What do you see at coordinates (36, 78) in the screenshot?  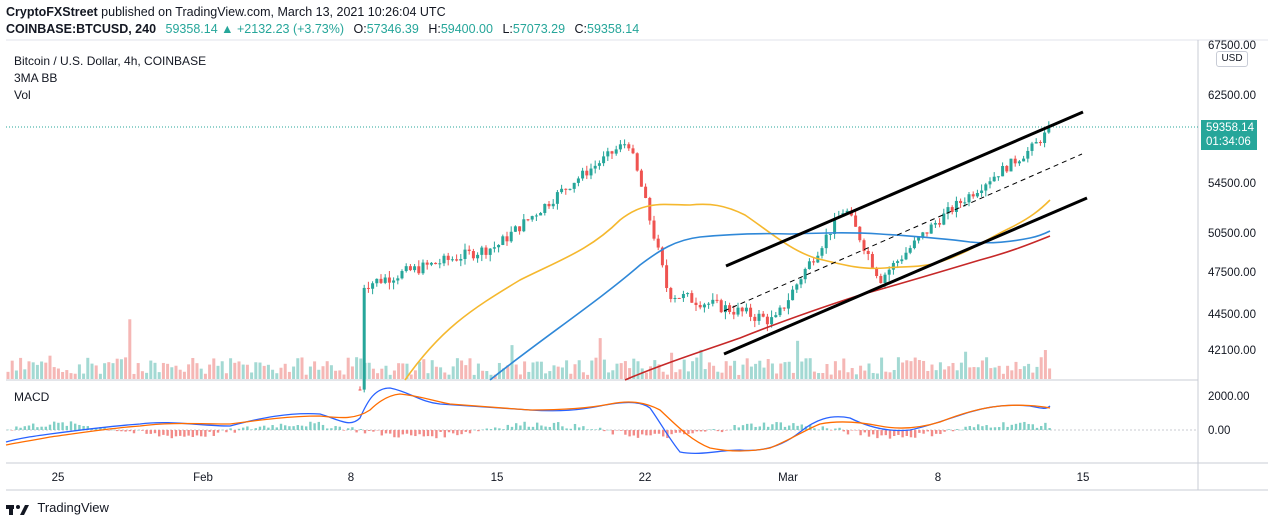 I see `legend-indicator: 3MA BB` at bounding box center [36, 78].